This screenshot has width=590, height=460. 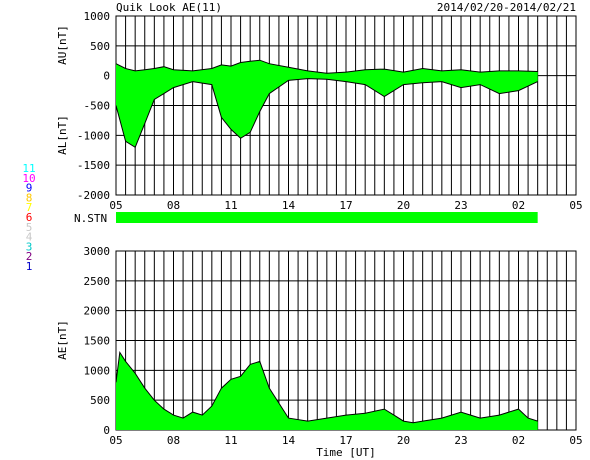 What do you see at coordinates (518, 440) in the screenshot?
I see `ae-x-tick-label: 02` at bounding box center [518, 440].